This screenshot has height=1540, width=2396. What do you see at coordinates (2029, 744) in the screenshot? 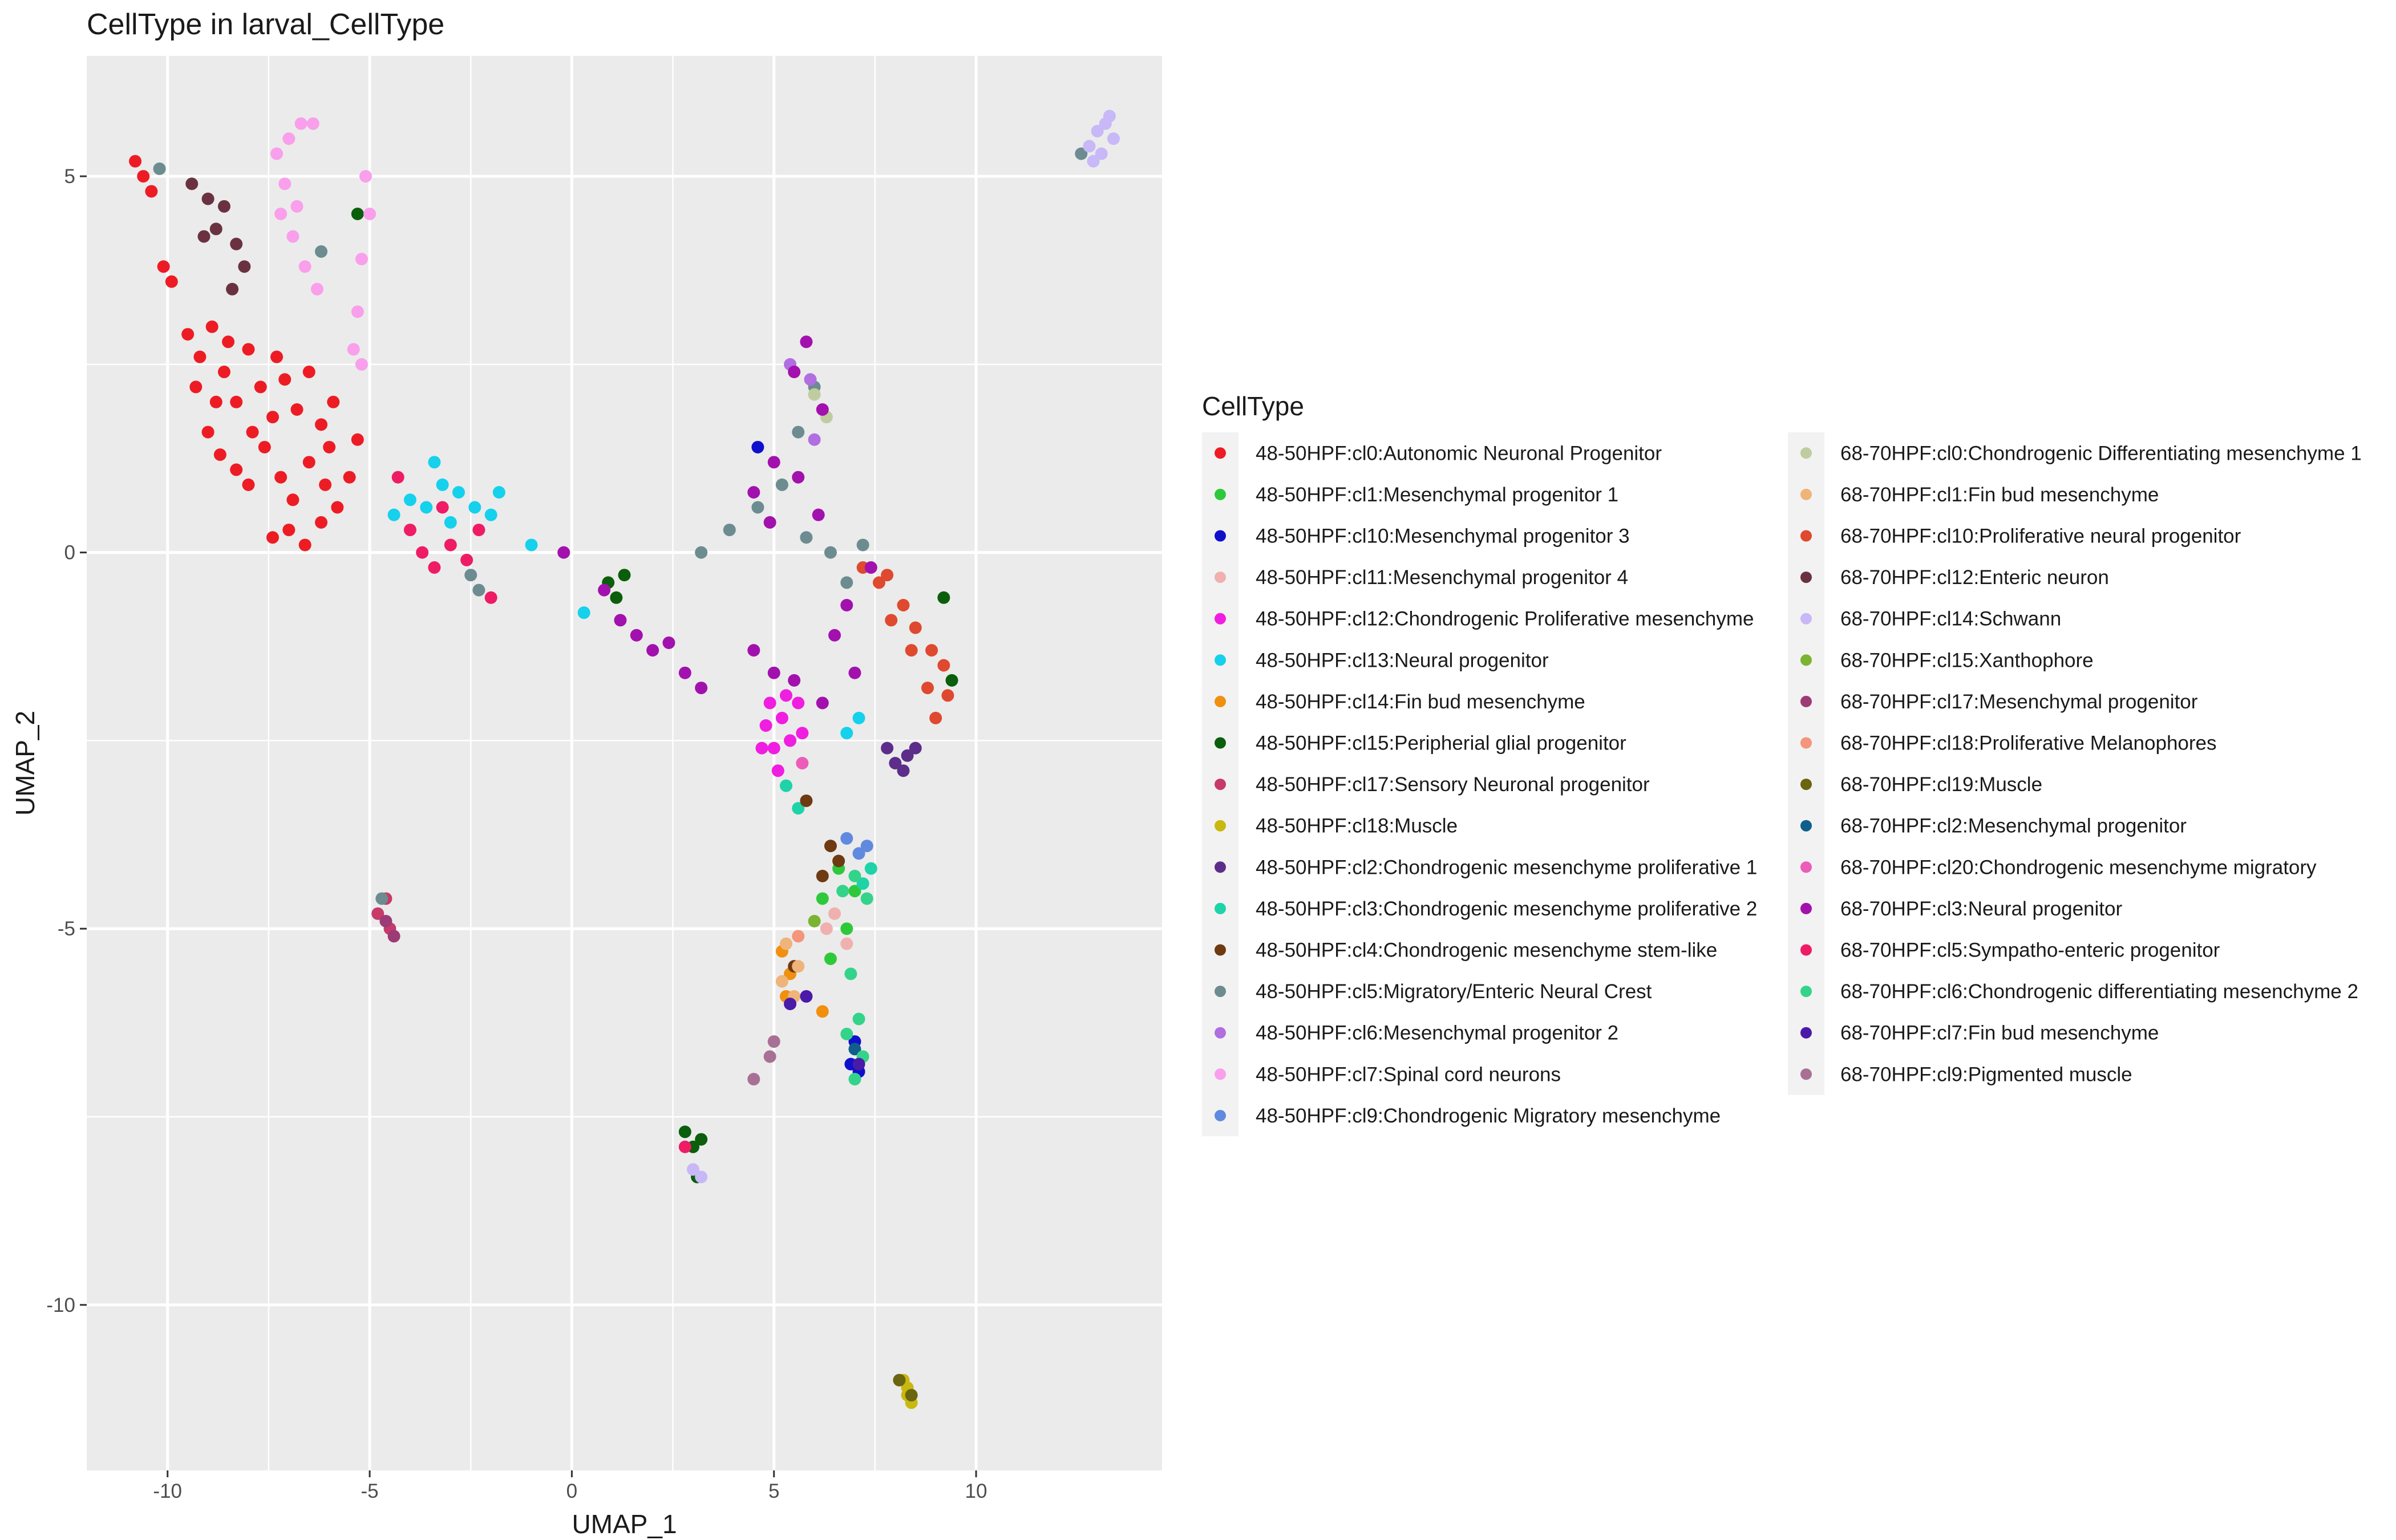
I see `legend-label: 68-70HPF:cl18:Proliferative Melanophores` at bounding box center [2029, 744].